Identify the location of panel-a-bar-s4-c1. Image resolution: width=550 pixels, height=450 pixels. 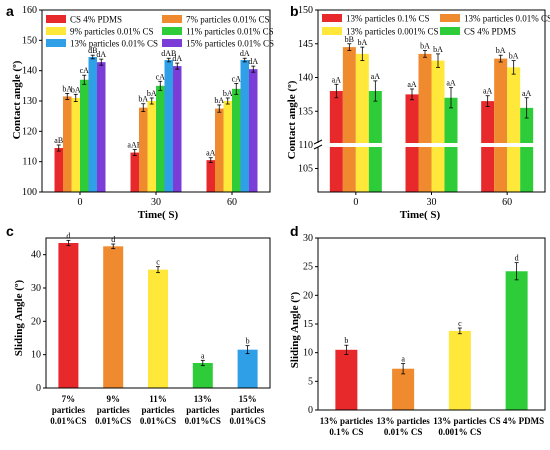
(168, 126).